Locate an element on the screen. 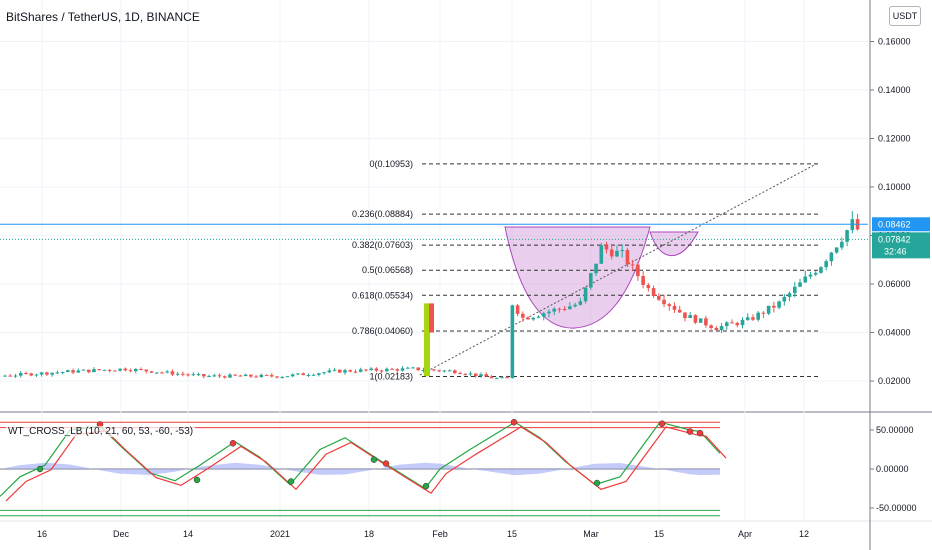 This screenshot has width=932, height=550. price-tick-label: 0.12000 is located at coordinates (894, 139).